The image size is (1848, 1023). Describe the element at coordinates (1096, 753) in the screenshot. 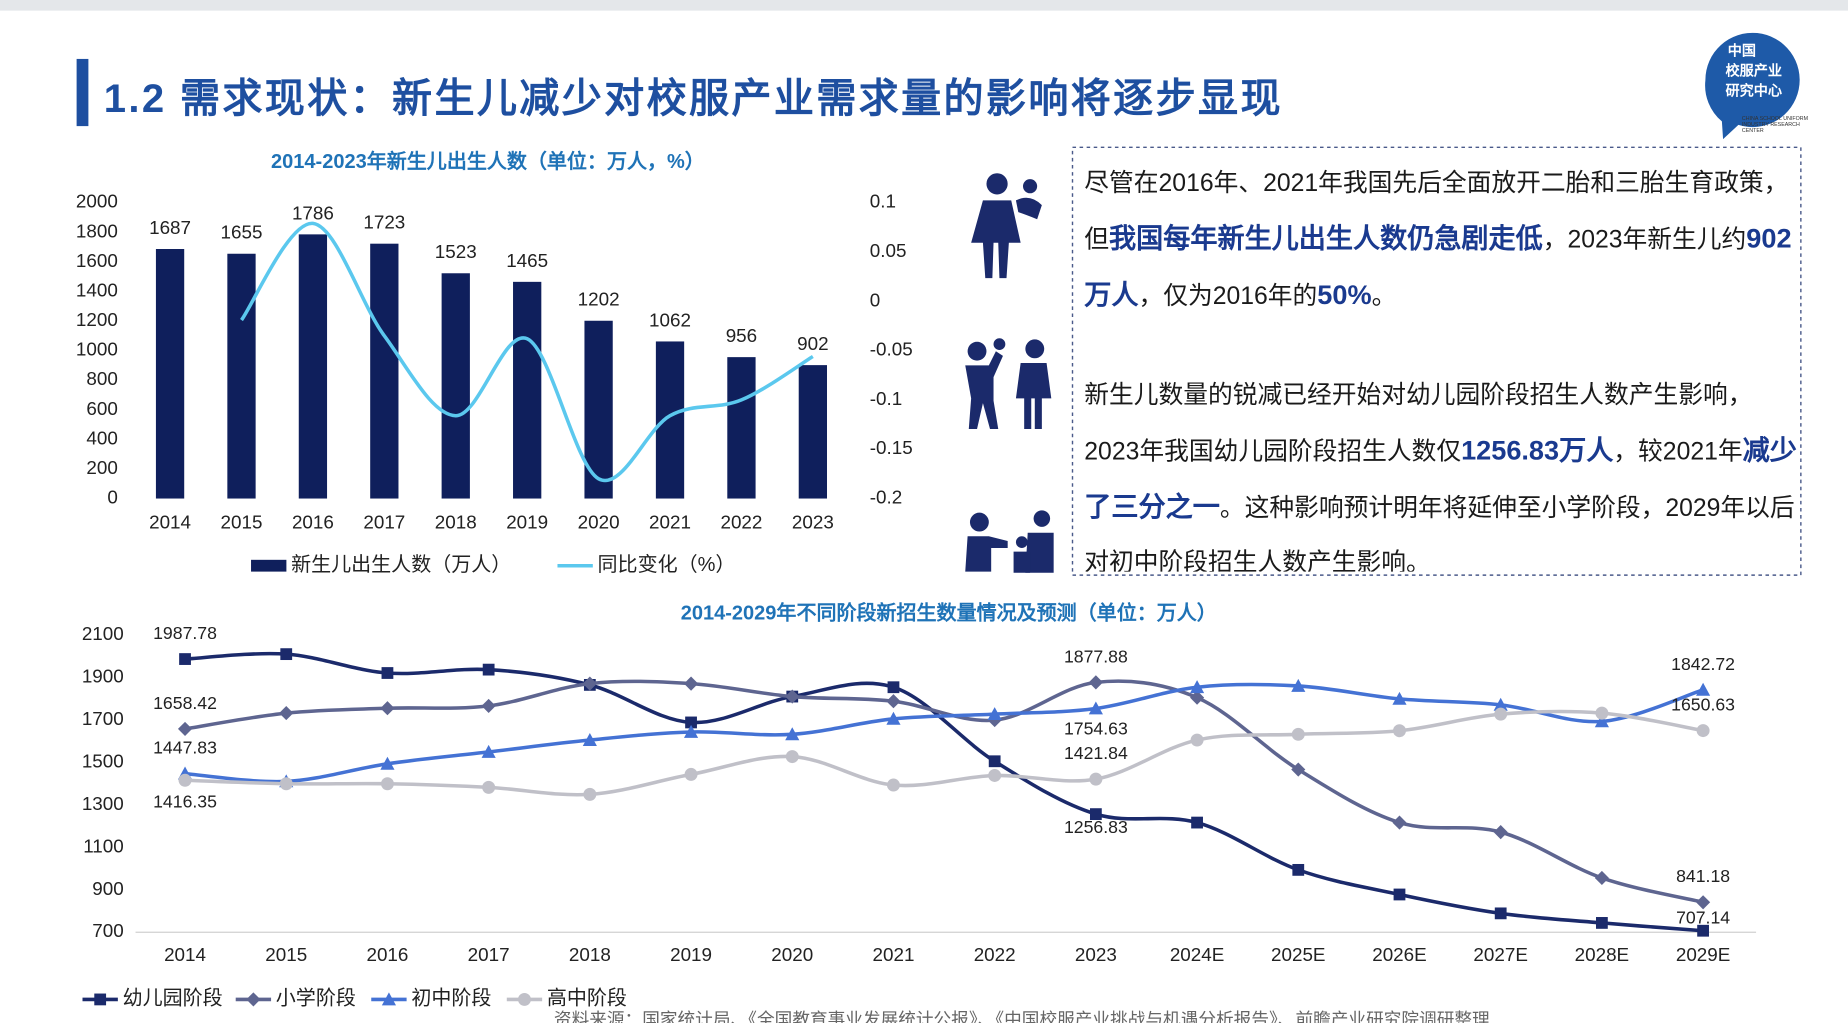

I see `data-label: 1421.84` at that location.